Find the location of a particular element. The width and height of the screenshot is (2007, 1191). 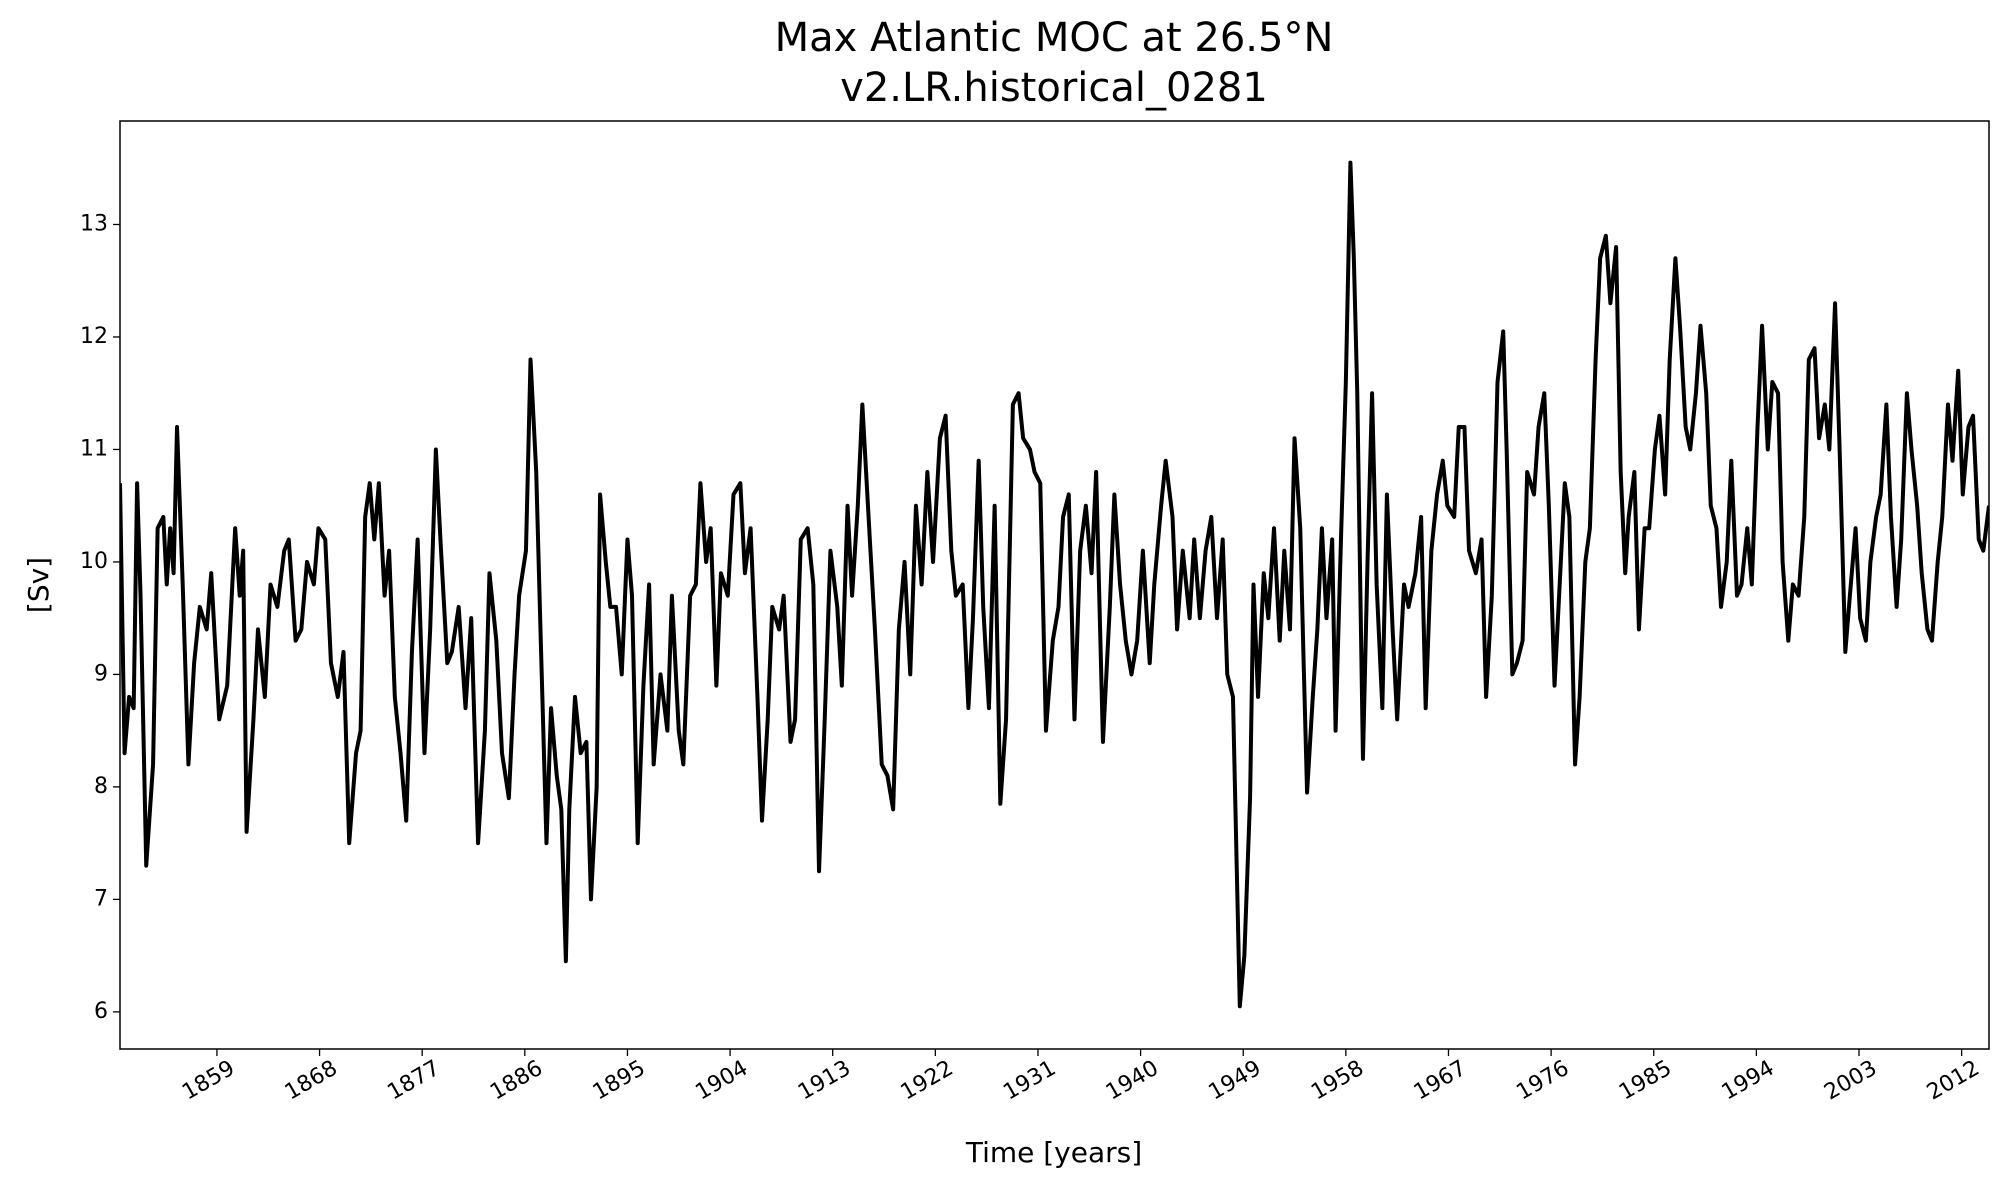

y-tick-label: 11 is located at coordinates (94, 448).